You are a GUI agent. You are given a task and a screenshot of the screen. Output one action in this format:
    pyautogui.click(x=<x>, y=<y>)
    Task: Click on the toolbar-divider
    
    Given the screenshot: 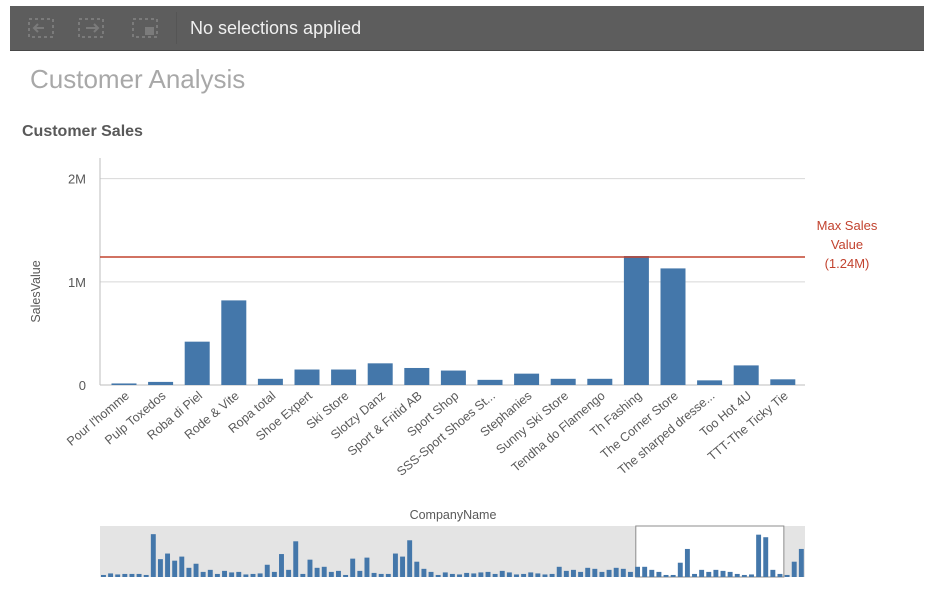 What is the action you would take?
    pyautogui.click(x=176, y=28)
    